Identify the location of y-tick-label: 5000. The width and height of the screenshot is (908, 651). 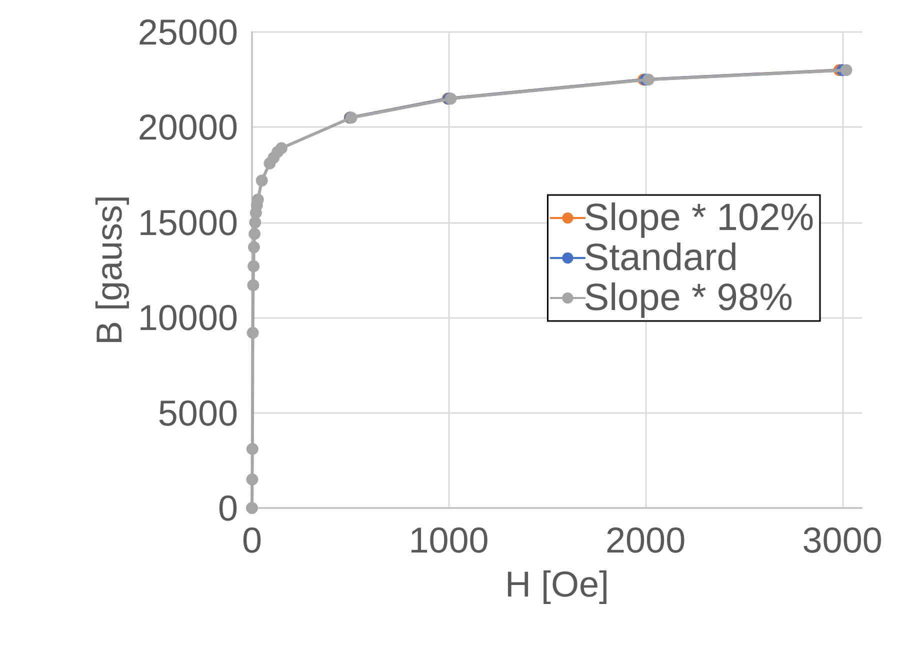
(198, 413).